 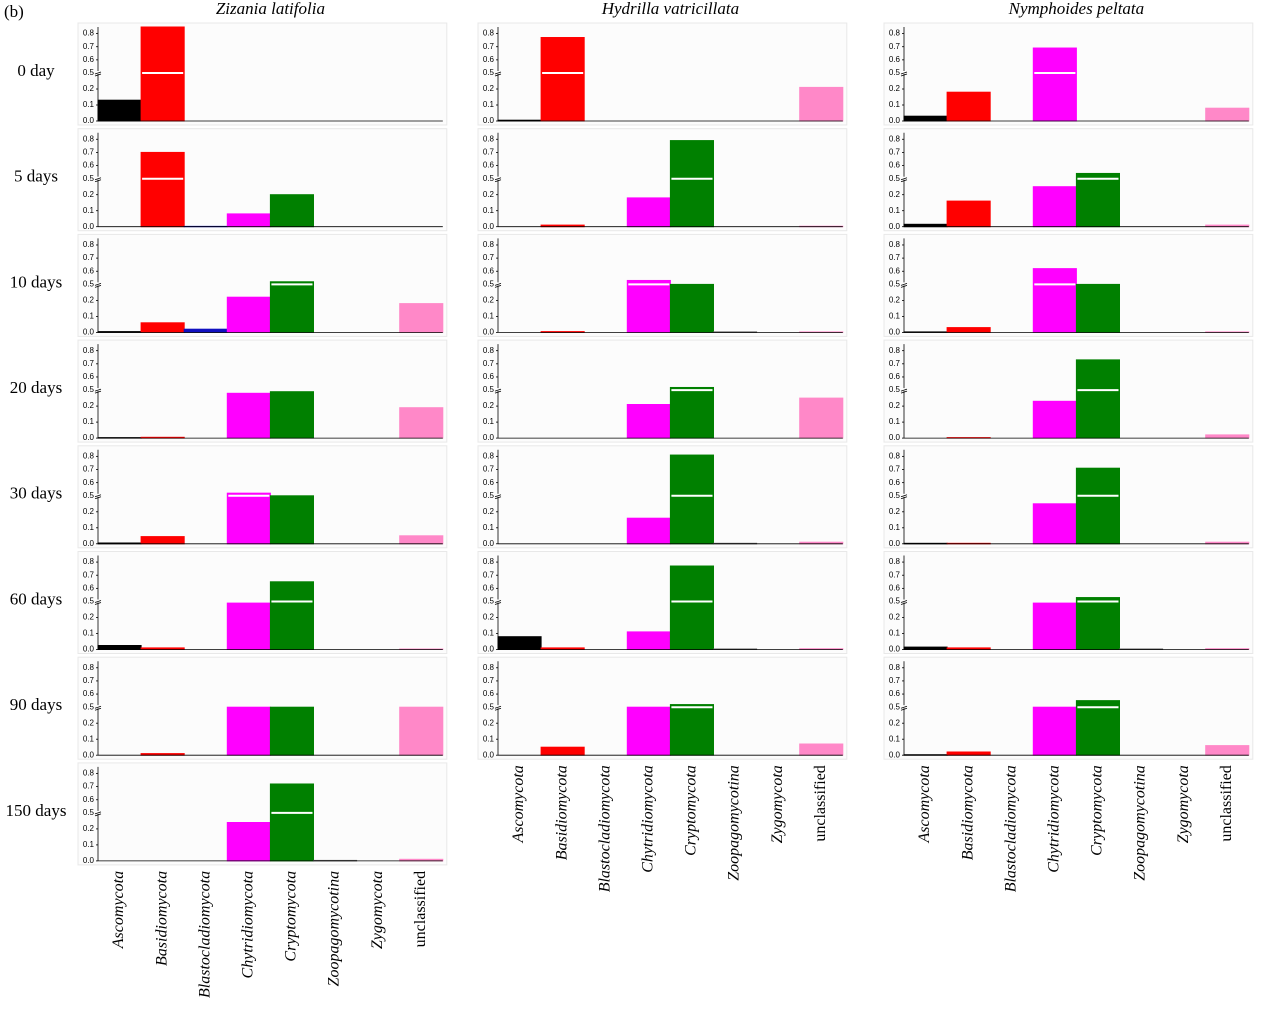 I want to click on x-tick-label: Cryptomycota, so click(x=691, y=810).